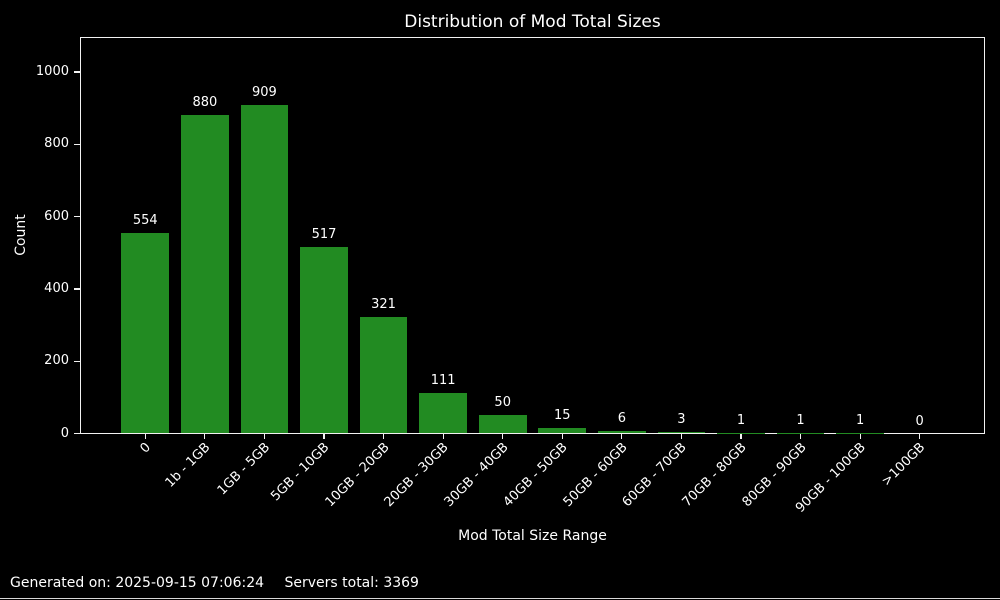 Image resolution: width=1000 pixels, height=600 pixels. What do you see at coordinates (56, 144) in the screenshot?
I see `y-tick-label: 800` at bounding box center [56, 144].